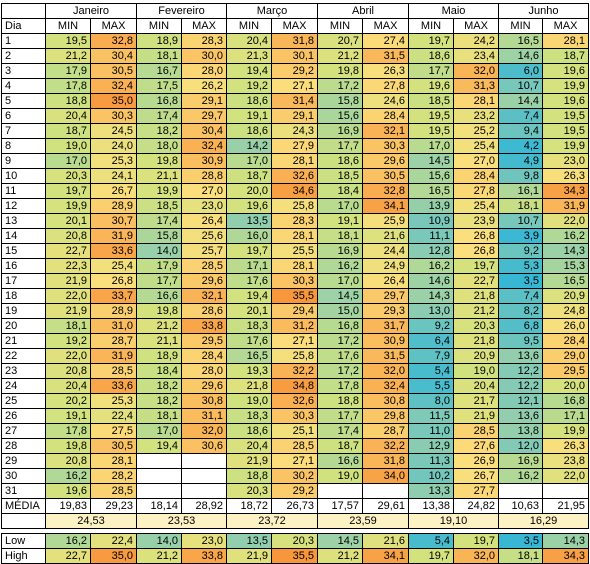  Describe the element at coordinates (249, 191) in the screenshot. I see `min-value-cell: 20,0` at that location.